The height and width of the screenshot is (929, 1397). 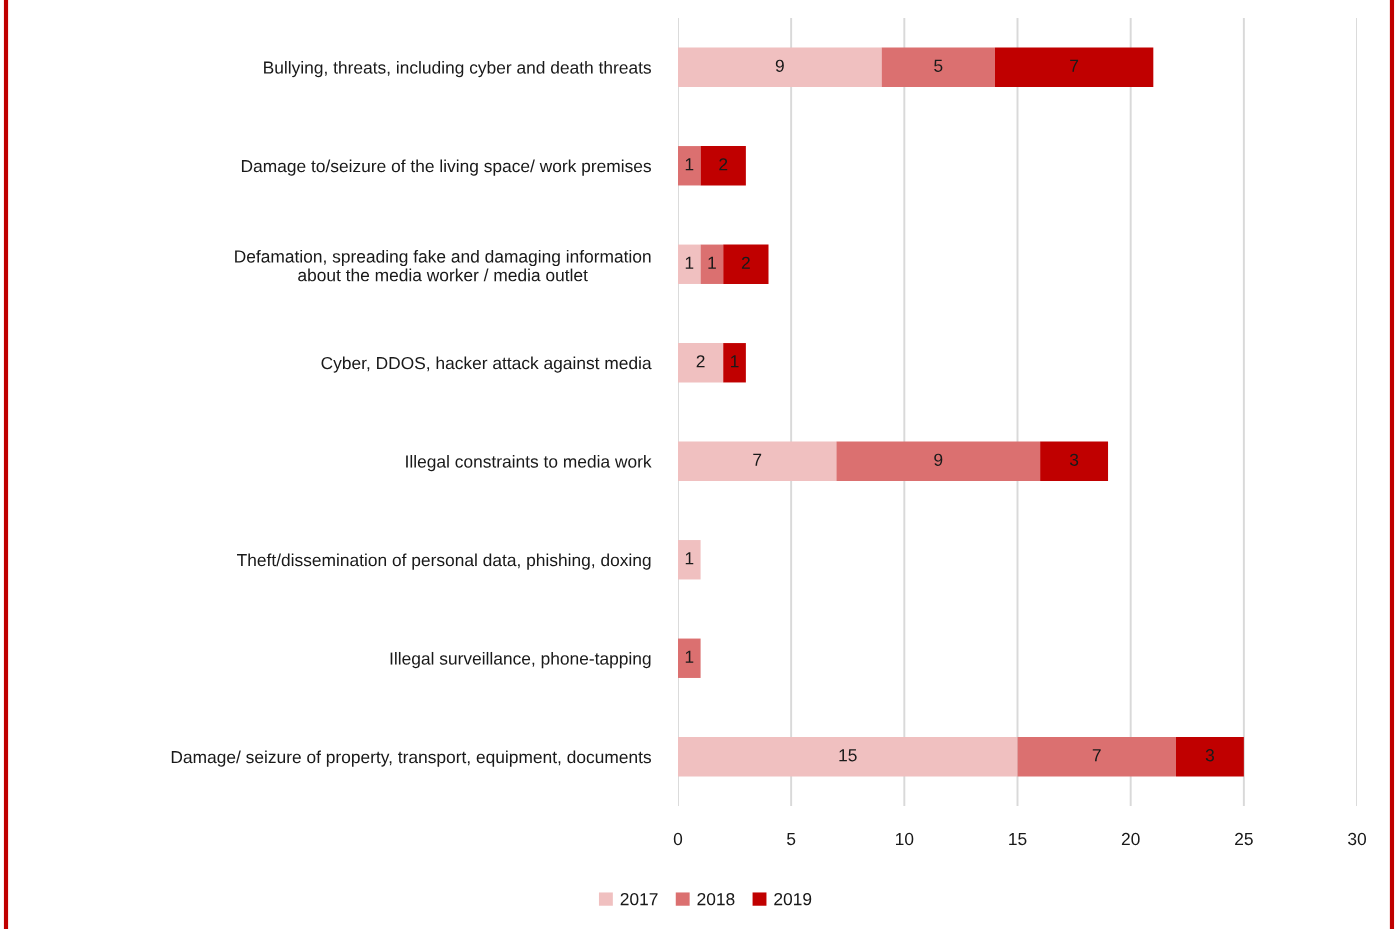 I want to click on y-tick-label: Bullying, threats, including cyber and death threats, so click(x=457, y=69).